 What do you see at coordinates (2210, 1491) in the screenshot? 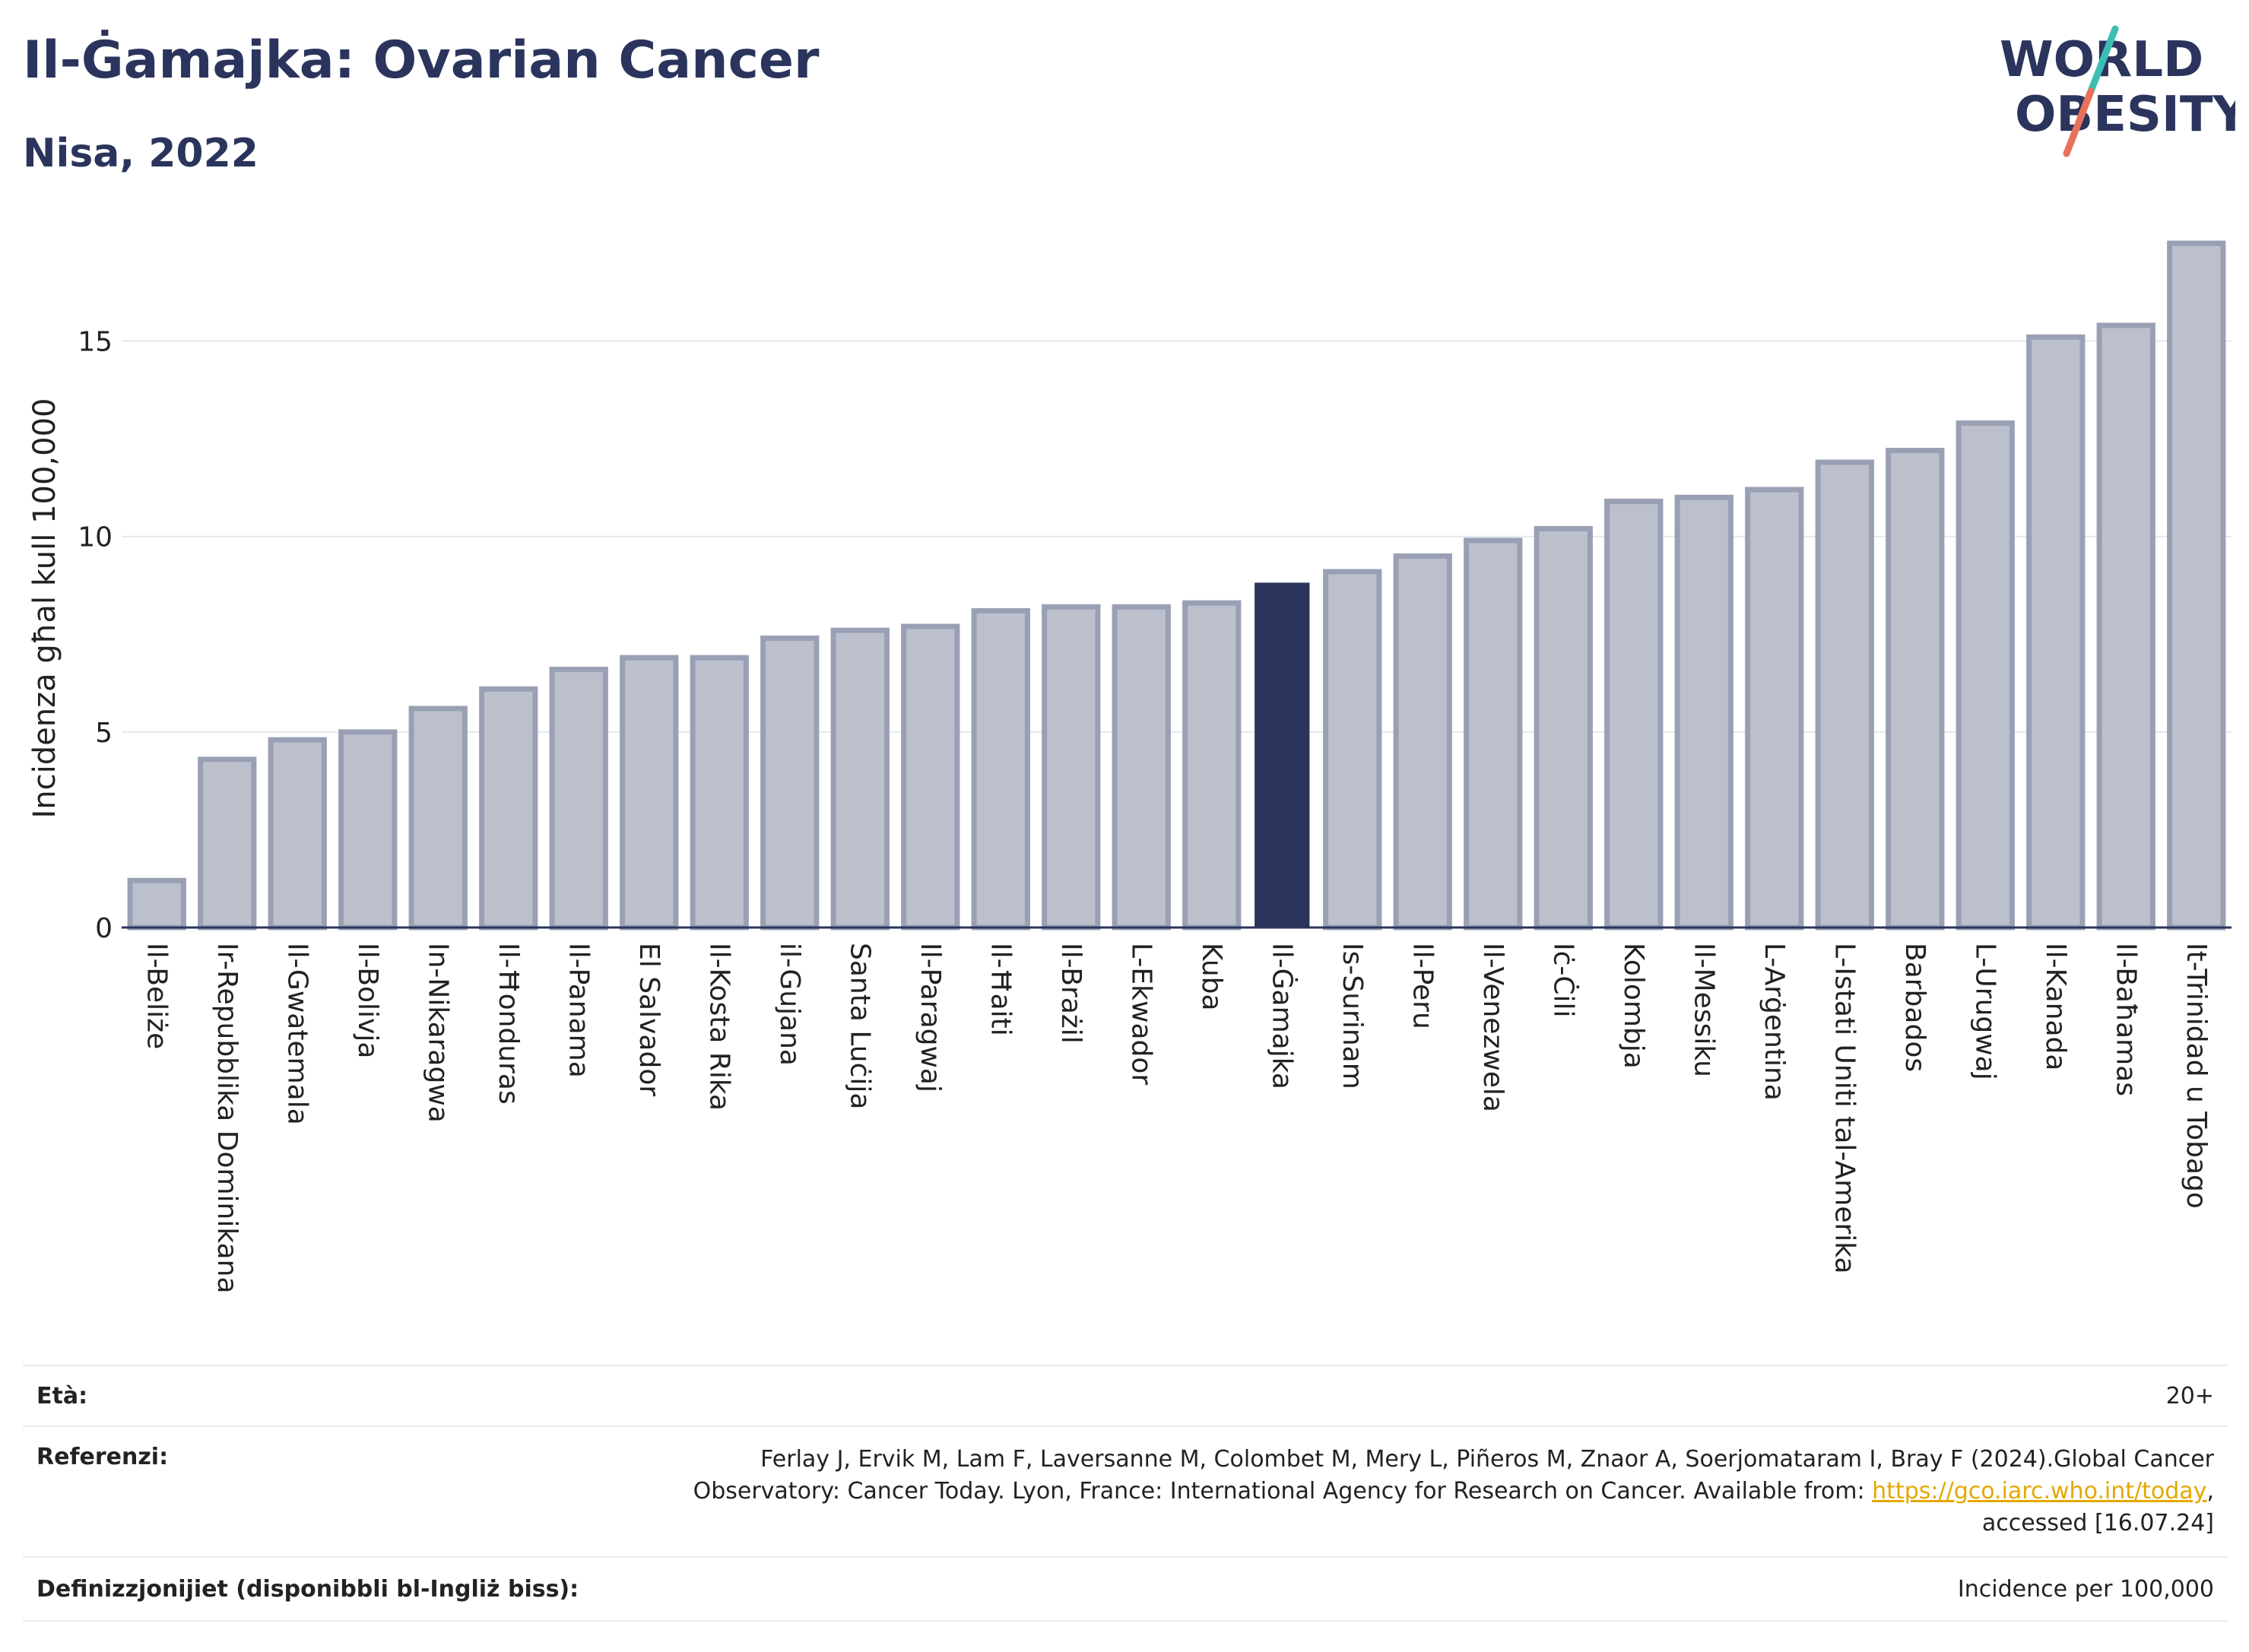
I see `references-line-2-end: ,` at bounding box center [2210, 1491].